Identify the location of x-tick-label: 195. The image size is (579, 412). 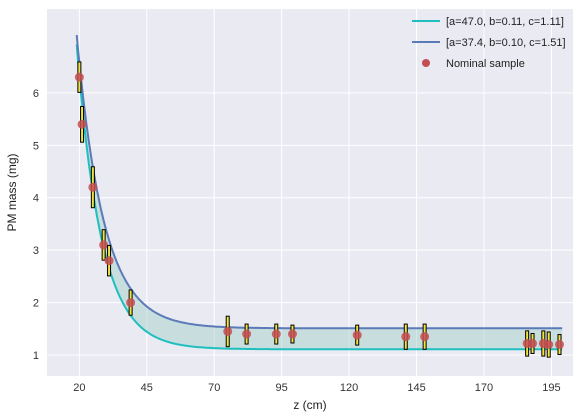
(551, 388).